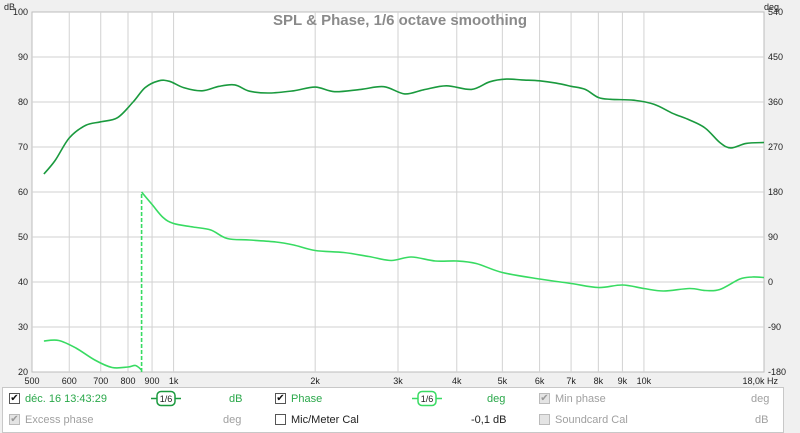 The width and height of the screenshot is (800, 433). I want to click on x-tick-label: 7k, so click(571, 381).